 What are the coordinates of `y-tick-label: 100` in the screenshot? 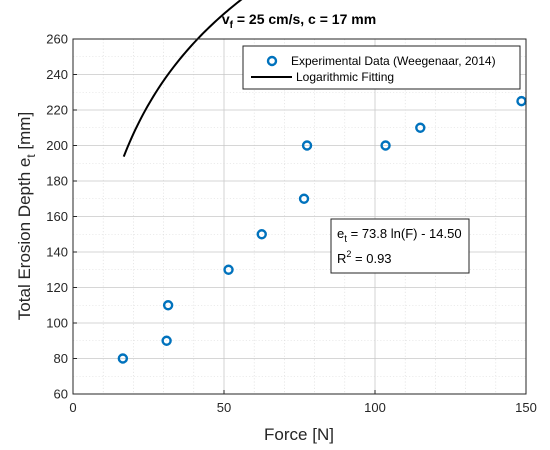 It's located at (57, 323).